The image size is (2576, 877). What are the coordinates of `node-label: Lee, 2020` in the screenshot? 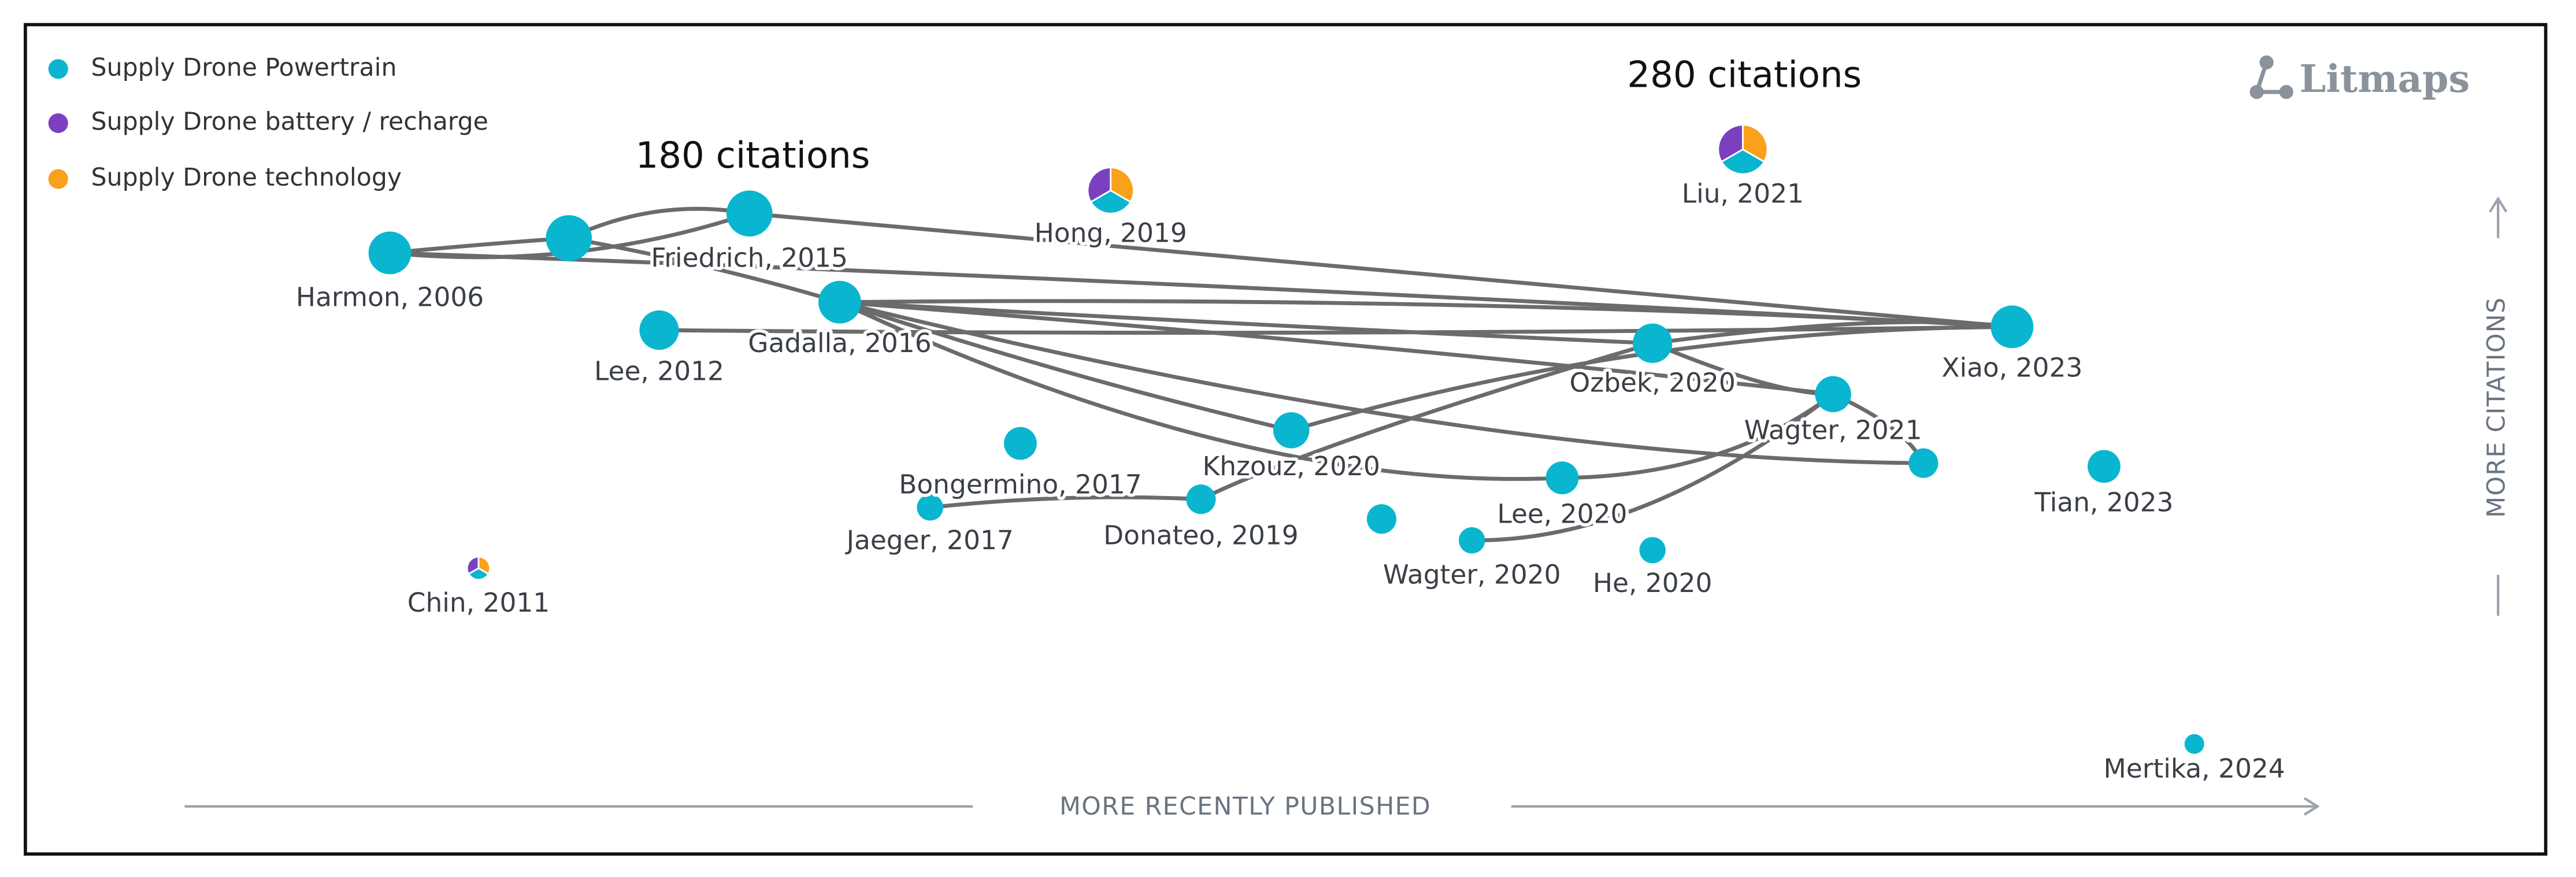 It's located at (1562, 514).